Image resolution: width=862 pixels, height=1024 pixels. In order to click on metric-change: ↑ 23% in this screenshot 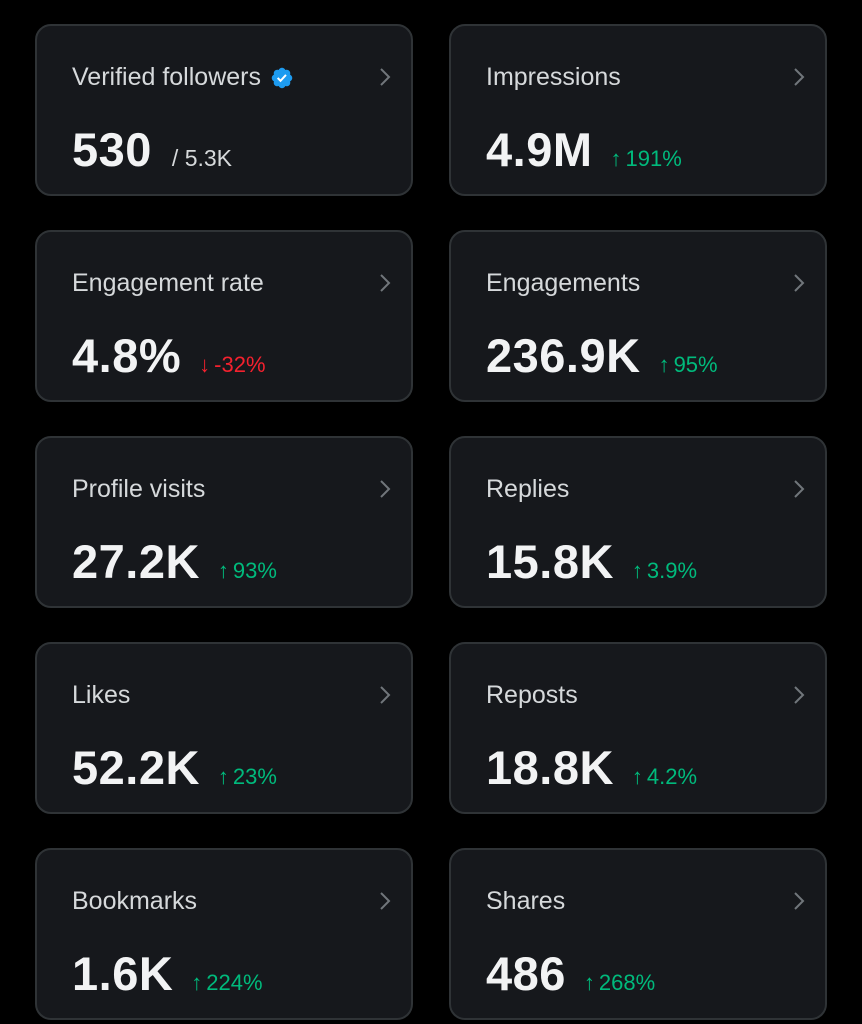, I will do `click(247, 777)`.